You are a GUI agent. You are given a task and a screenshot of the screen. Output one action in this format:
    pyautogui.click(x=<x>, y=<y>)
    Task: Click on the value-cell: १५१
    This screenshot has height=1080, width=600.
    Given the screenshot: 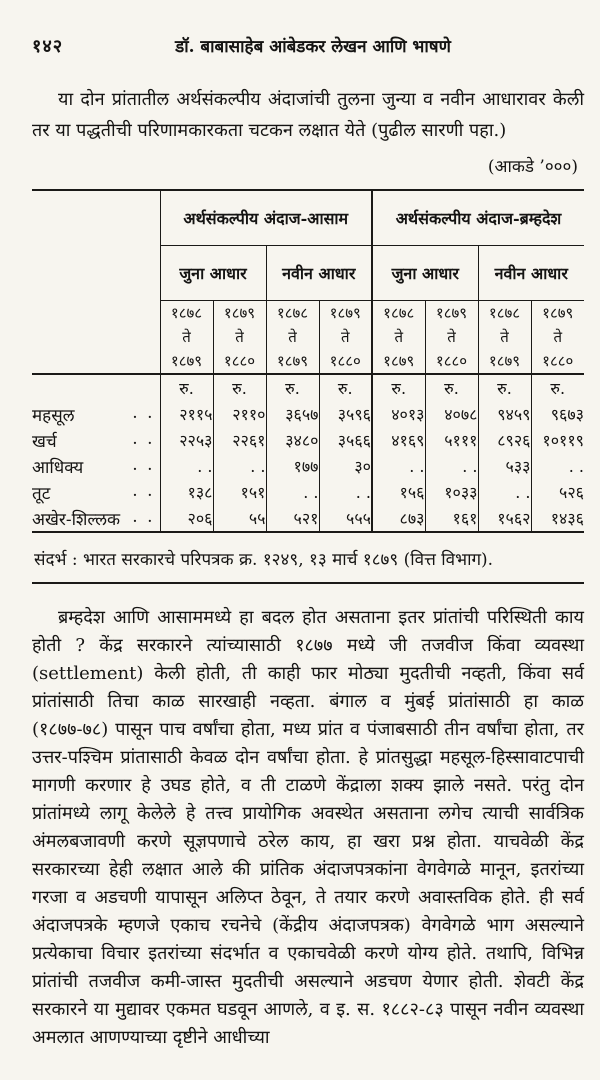 What is the action you would take?
    pyautogui.click(x=240, y=492)
    